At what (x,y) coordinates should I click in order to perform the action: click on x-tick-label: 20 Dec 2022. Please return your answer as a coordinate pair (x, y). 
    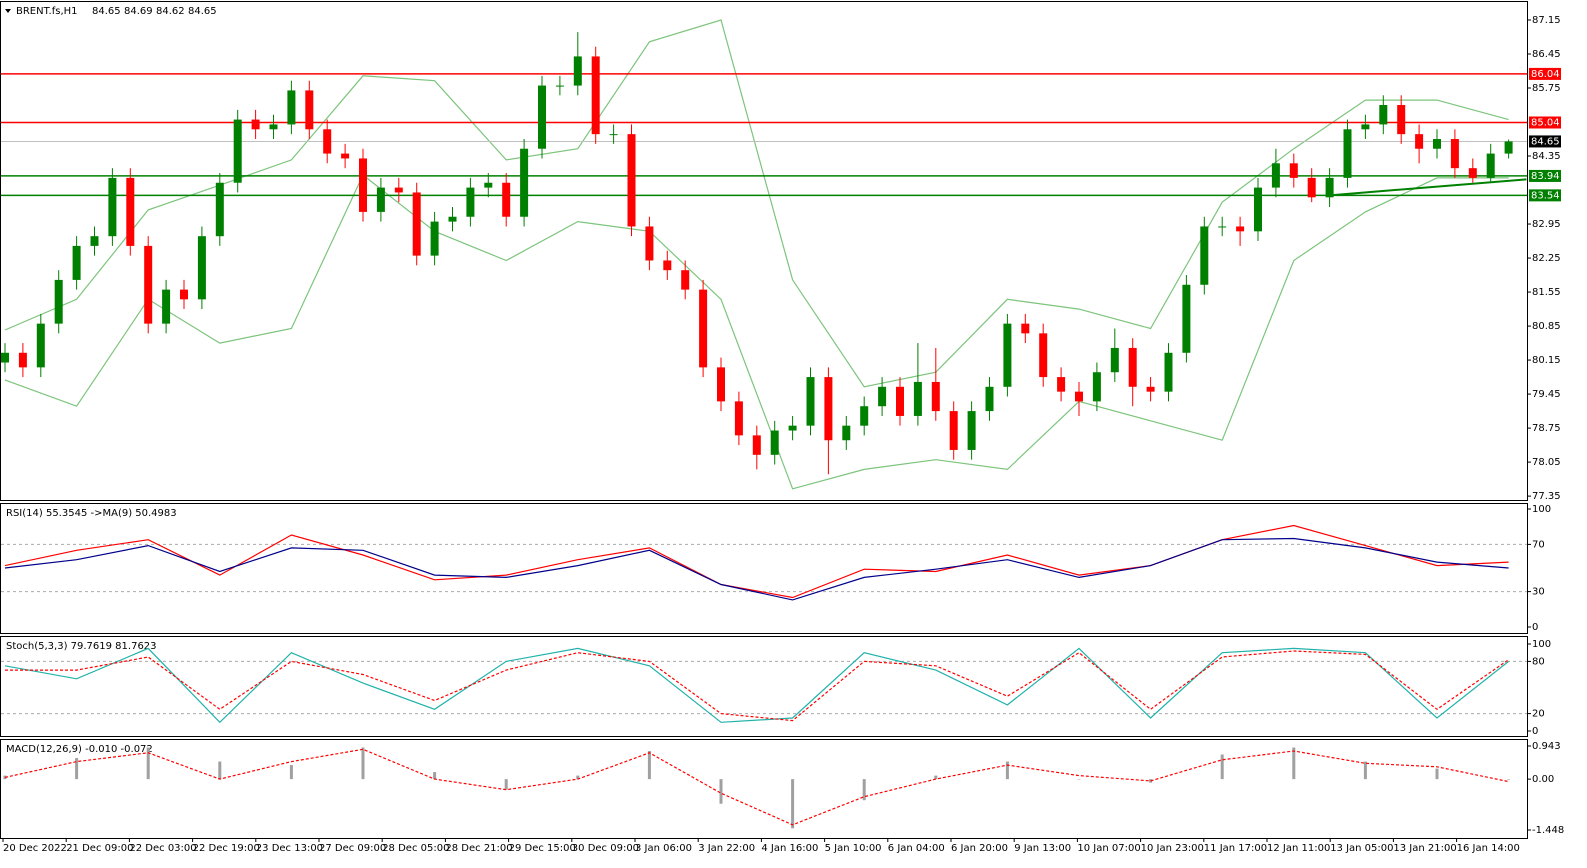
    Looking at the image, I should click on (35, 848).